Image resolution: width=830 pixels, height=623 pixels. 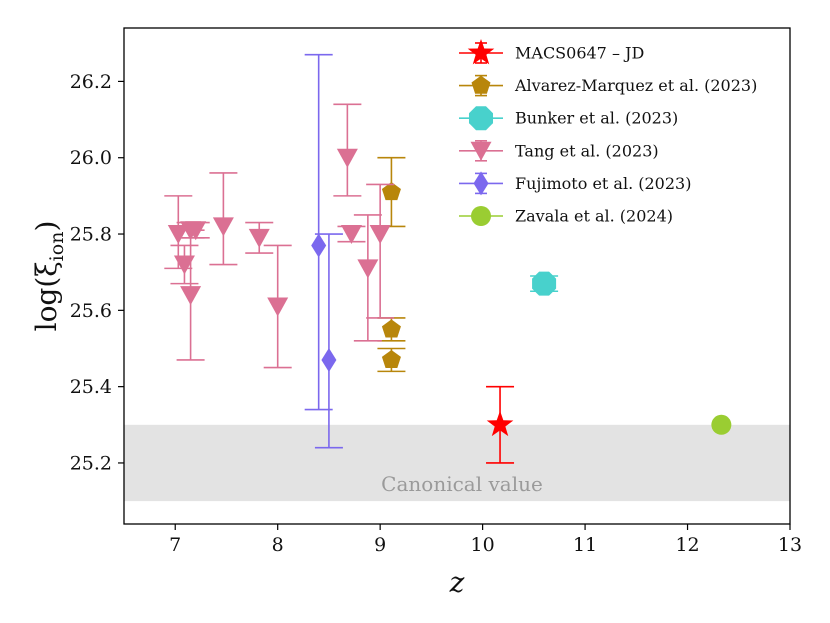 I want to click on canonical-band, so click(x=457, y=463).